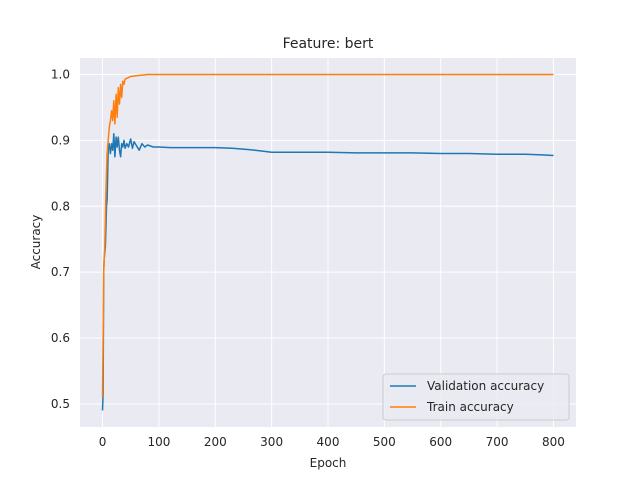 Image resolution: width=640 pixels, height=480 pixels. What do you see at coordinates (384, 442) in the screenshot?
I see `x-tick-label: 500` at bounding box center [384, 442].